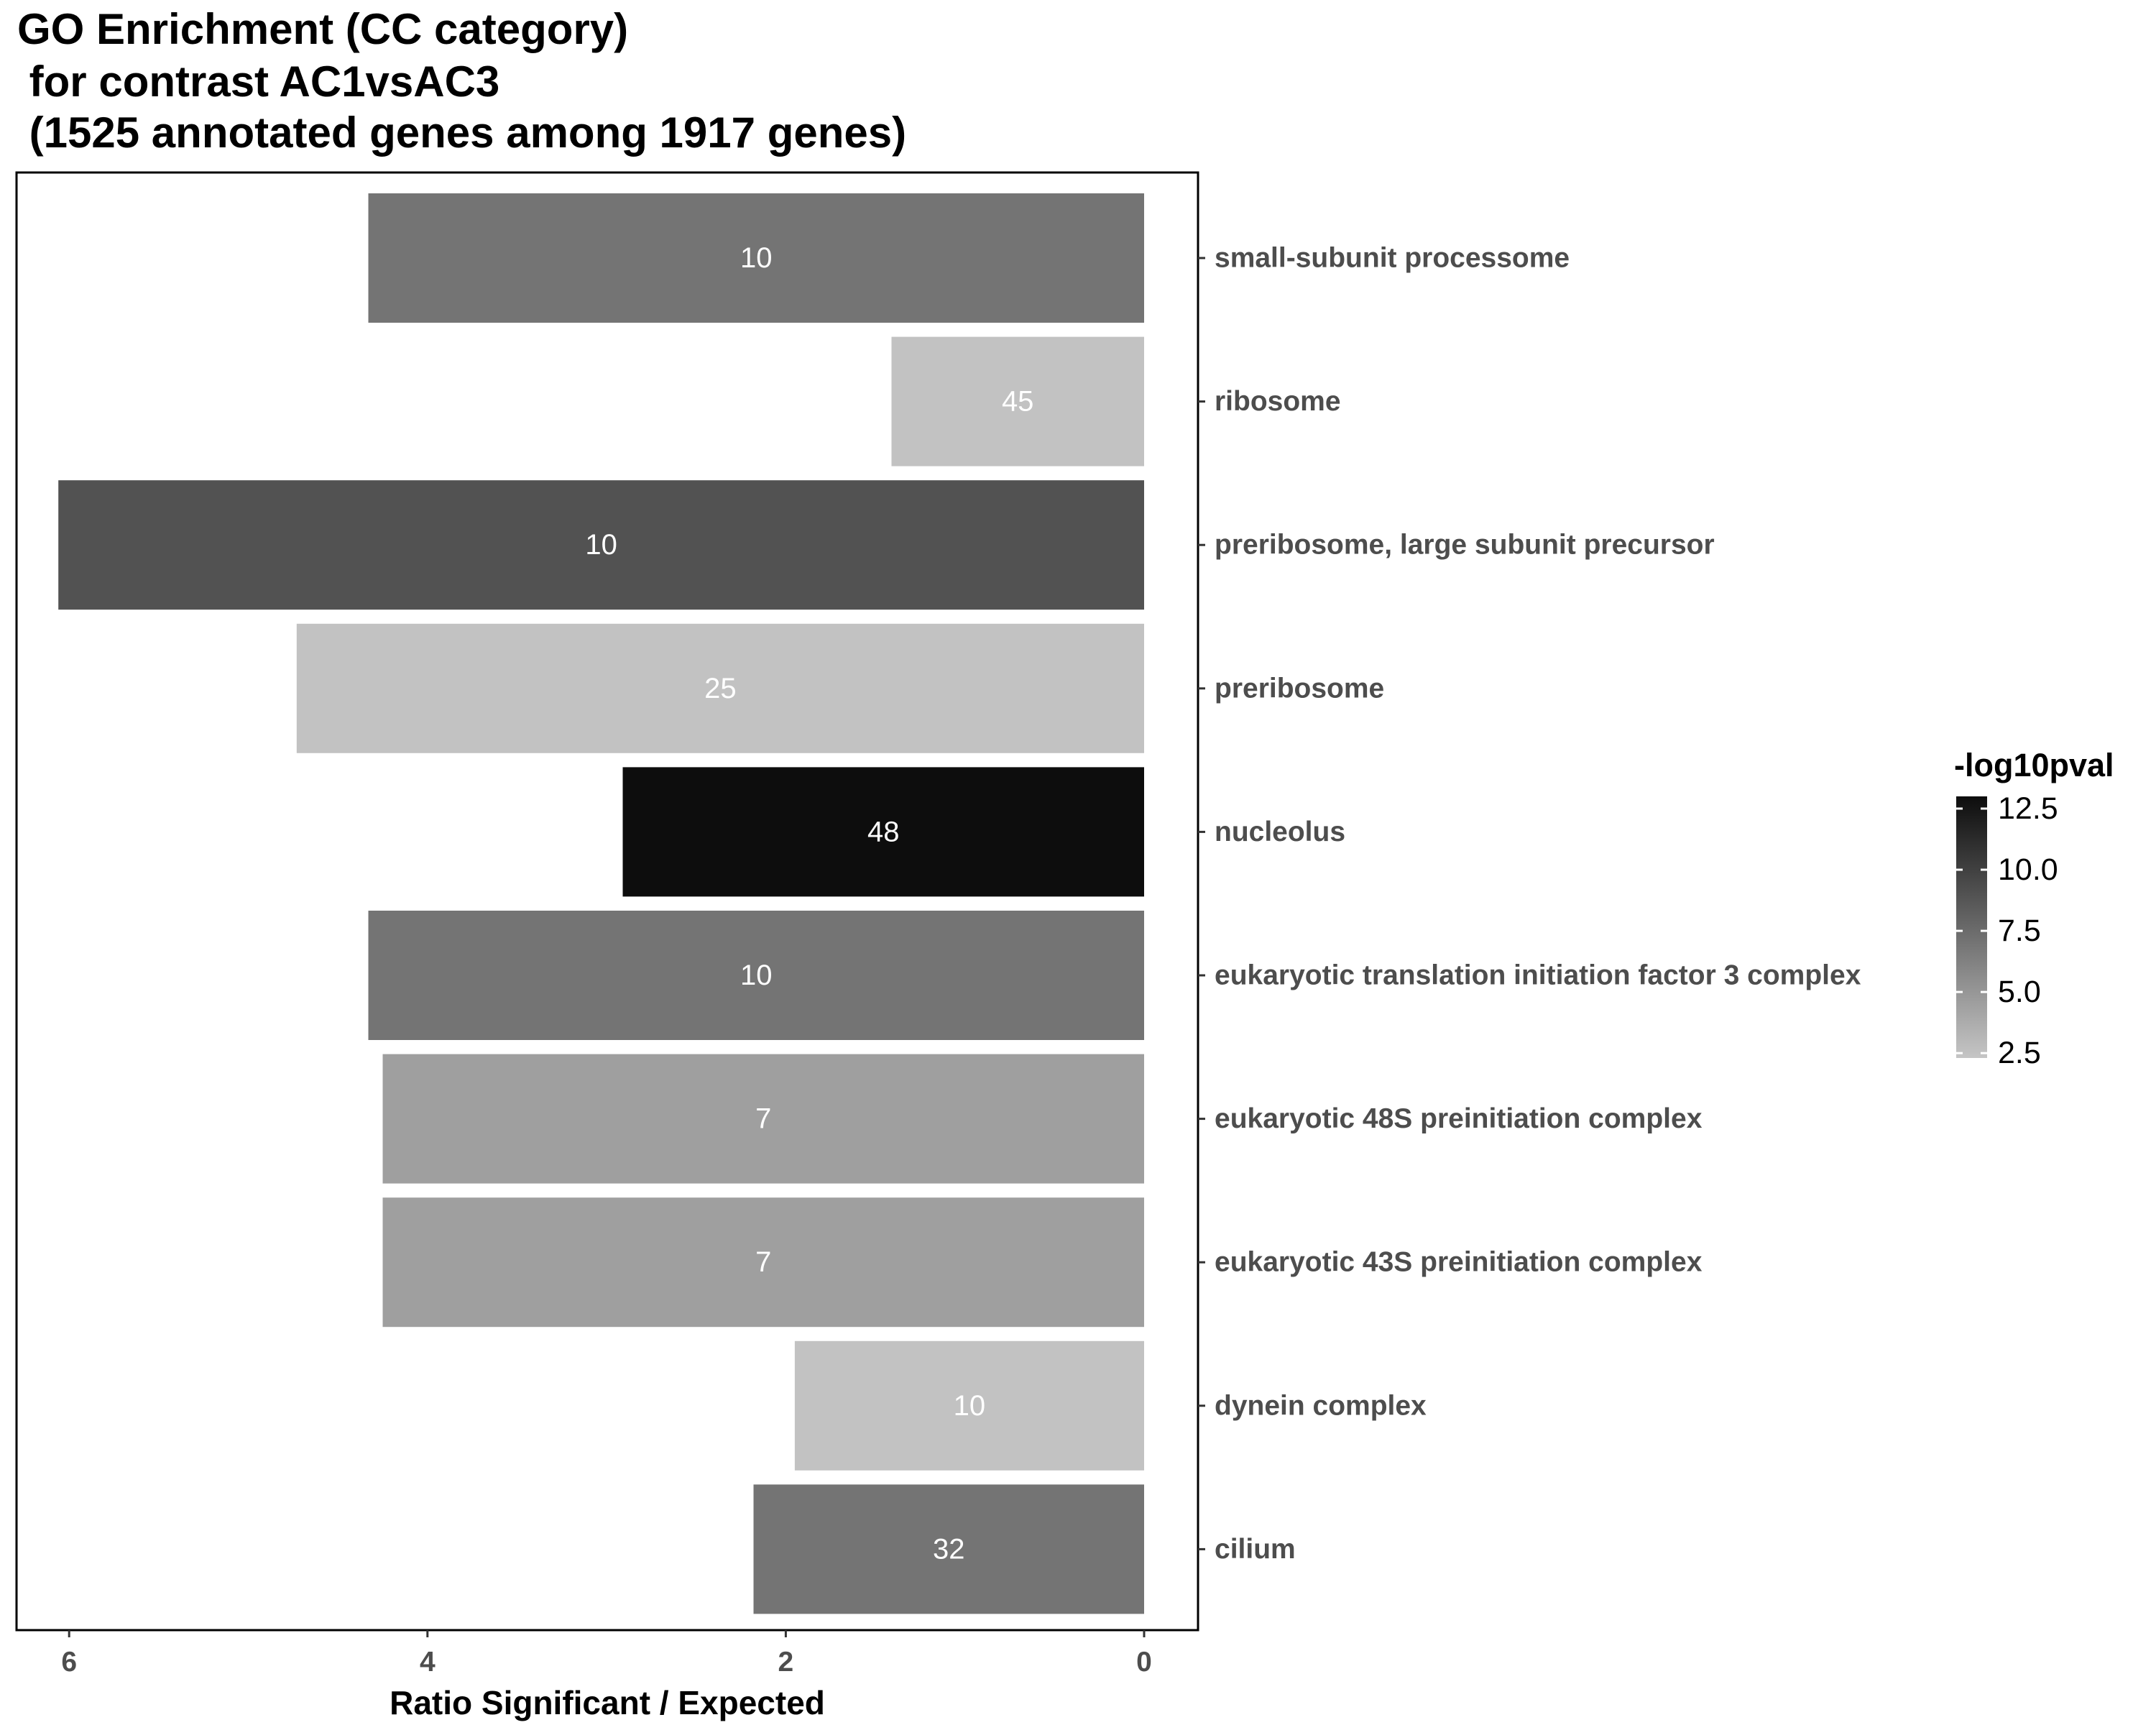 The height and width of the screenshot is (1725, 2156). Describe the element at coordinates (258, 82) in the screenshot. I see `chart-title-line-2: for contrast AC1vsAC3` at that location.